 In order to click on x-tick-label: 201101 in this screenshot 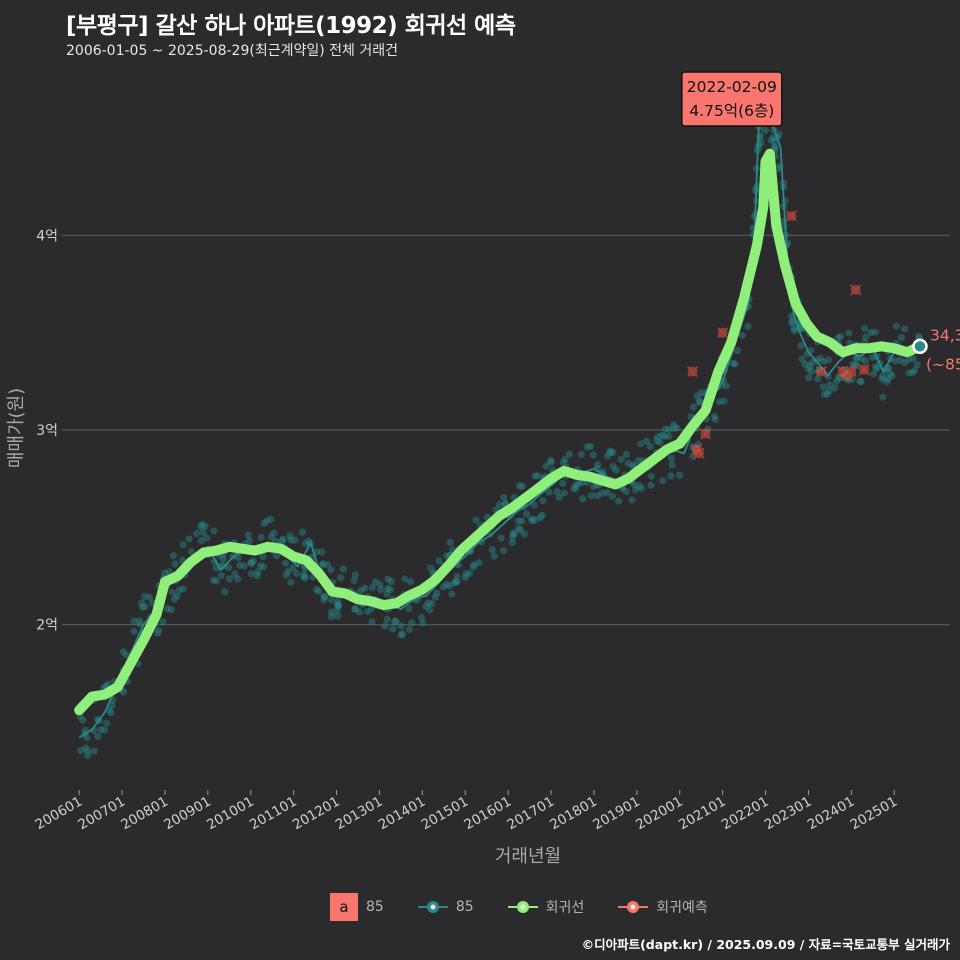, I will do `click(273, 814)`.